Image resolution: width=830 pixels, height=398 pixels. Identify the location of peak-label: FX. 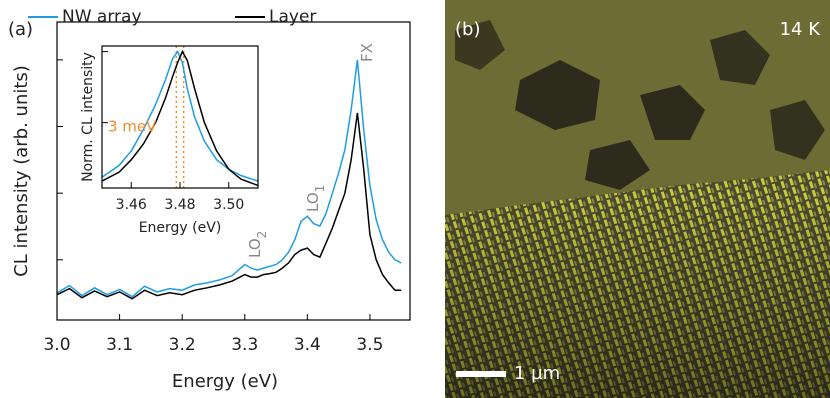
(367, 52).